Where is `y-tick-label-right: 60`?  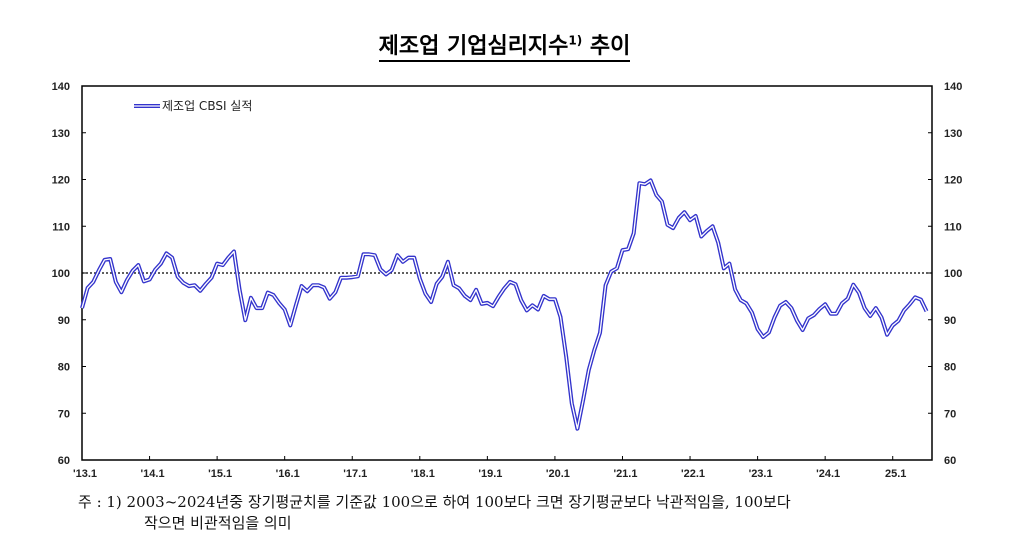
y-tick-label-right: 60 is located at coordinates (950, 461).